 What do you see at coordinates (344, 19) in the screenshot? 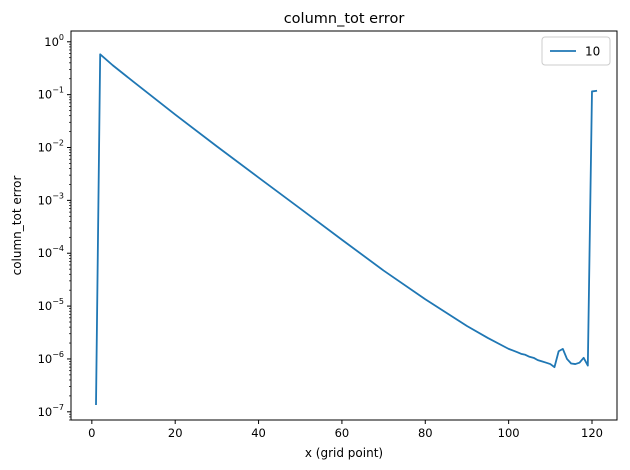
I see `chart-title: column_tot error` at bounding box center [344, 19].